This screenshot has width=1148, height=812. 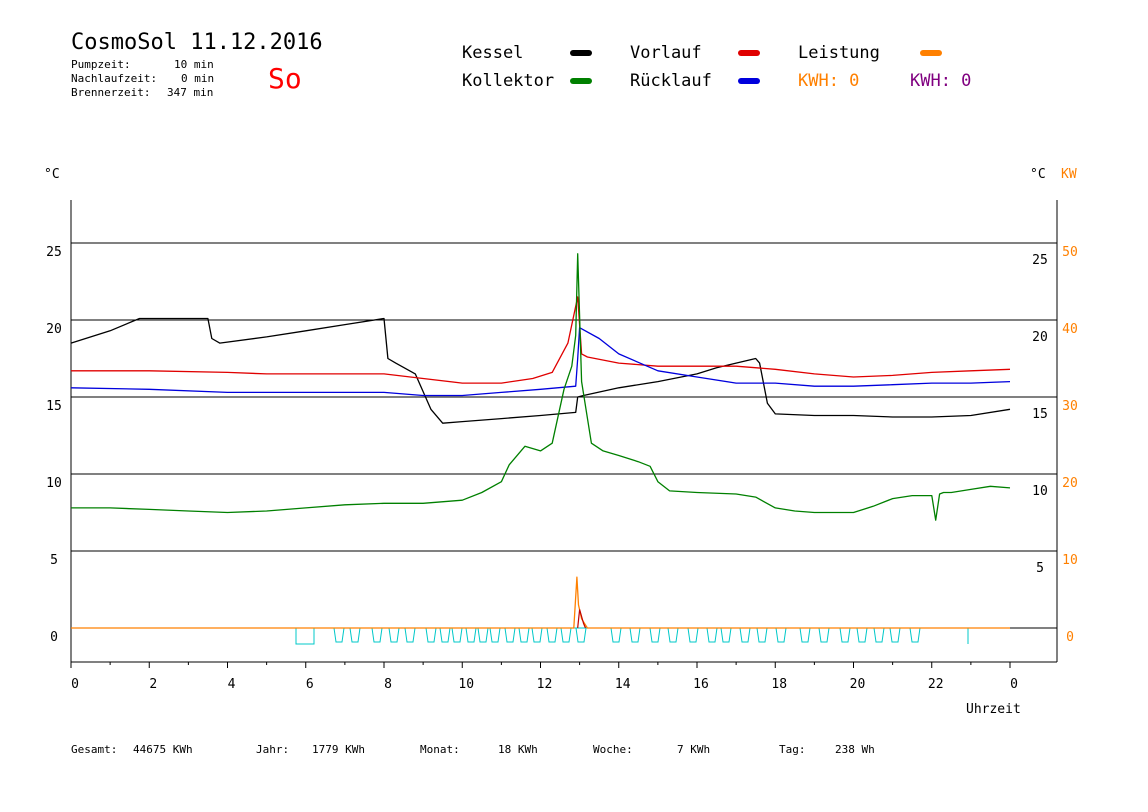 I want to click on legend-leistung-swatch, so click(x=931, y=53).